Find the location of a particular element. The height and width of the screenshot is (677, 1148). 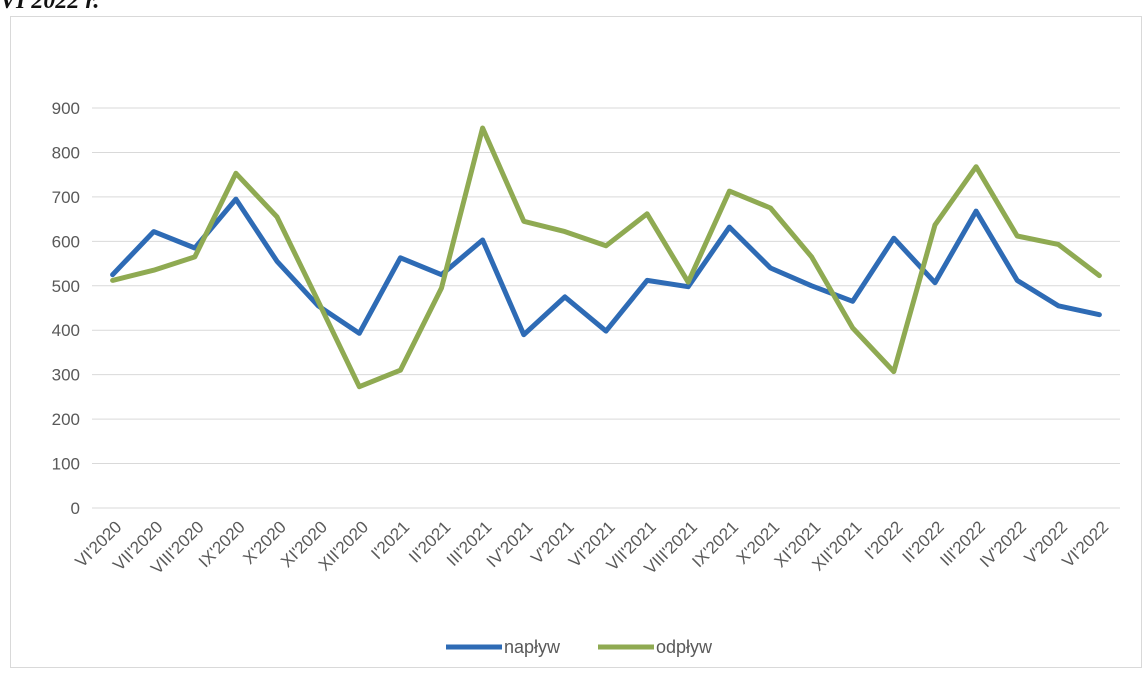

y-axis-ticks: 0 100 200 300 400 500 600 700 800 900 is located at coordinates (66, 308).